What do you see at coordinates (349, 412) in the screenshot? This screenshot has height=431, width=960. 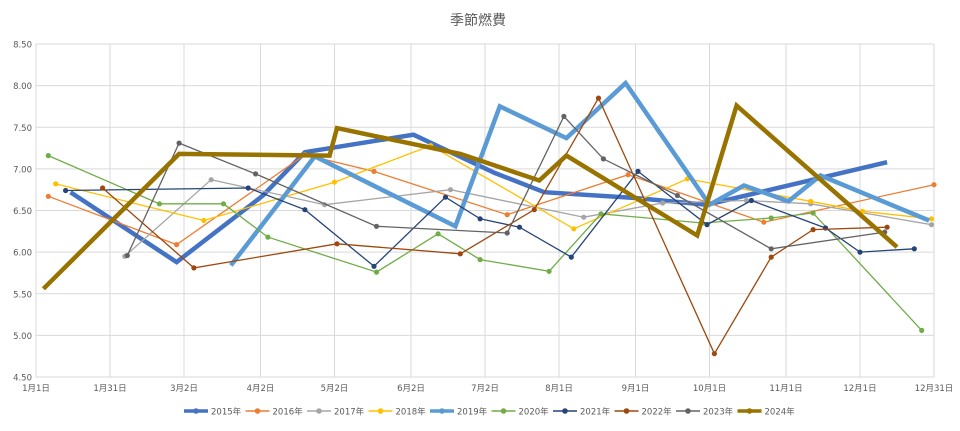 I see `legend-label: 2017年` at bounding box center [349, 412].